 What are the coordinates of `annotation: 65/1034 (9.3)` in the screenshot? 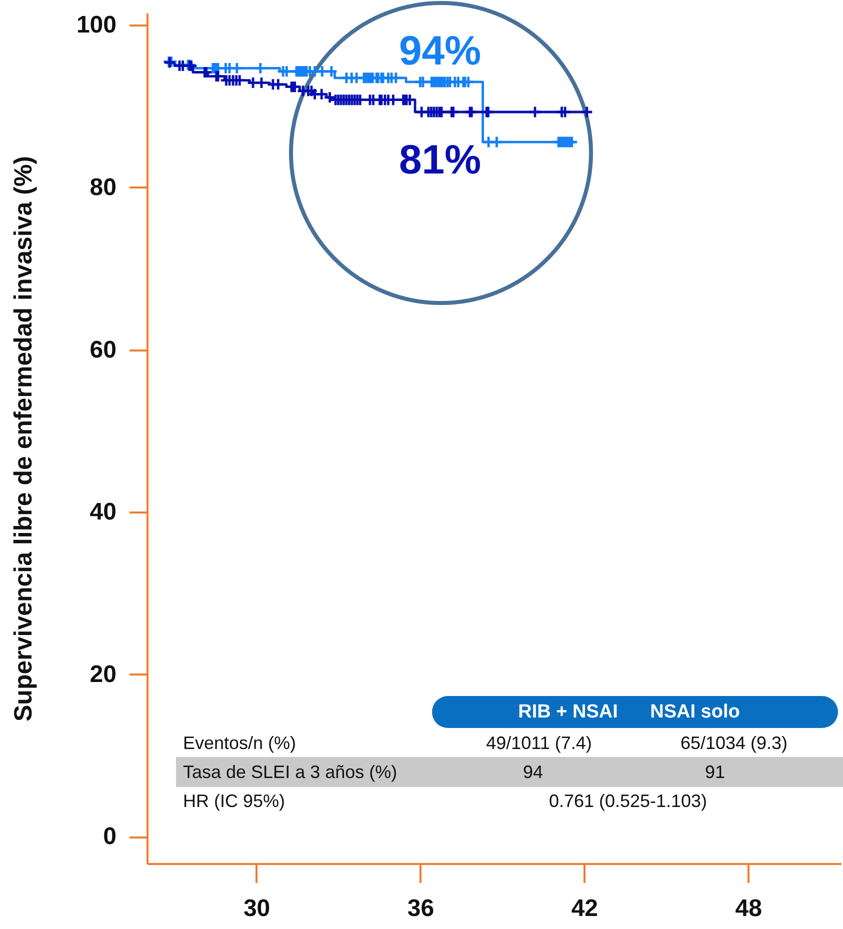 It's located at (734, 743).